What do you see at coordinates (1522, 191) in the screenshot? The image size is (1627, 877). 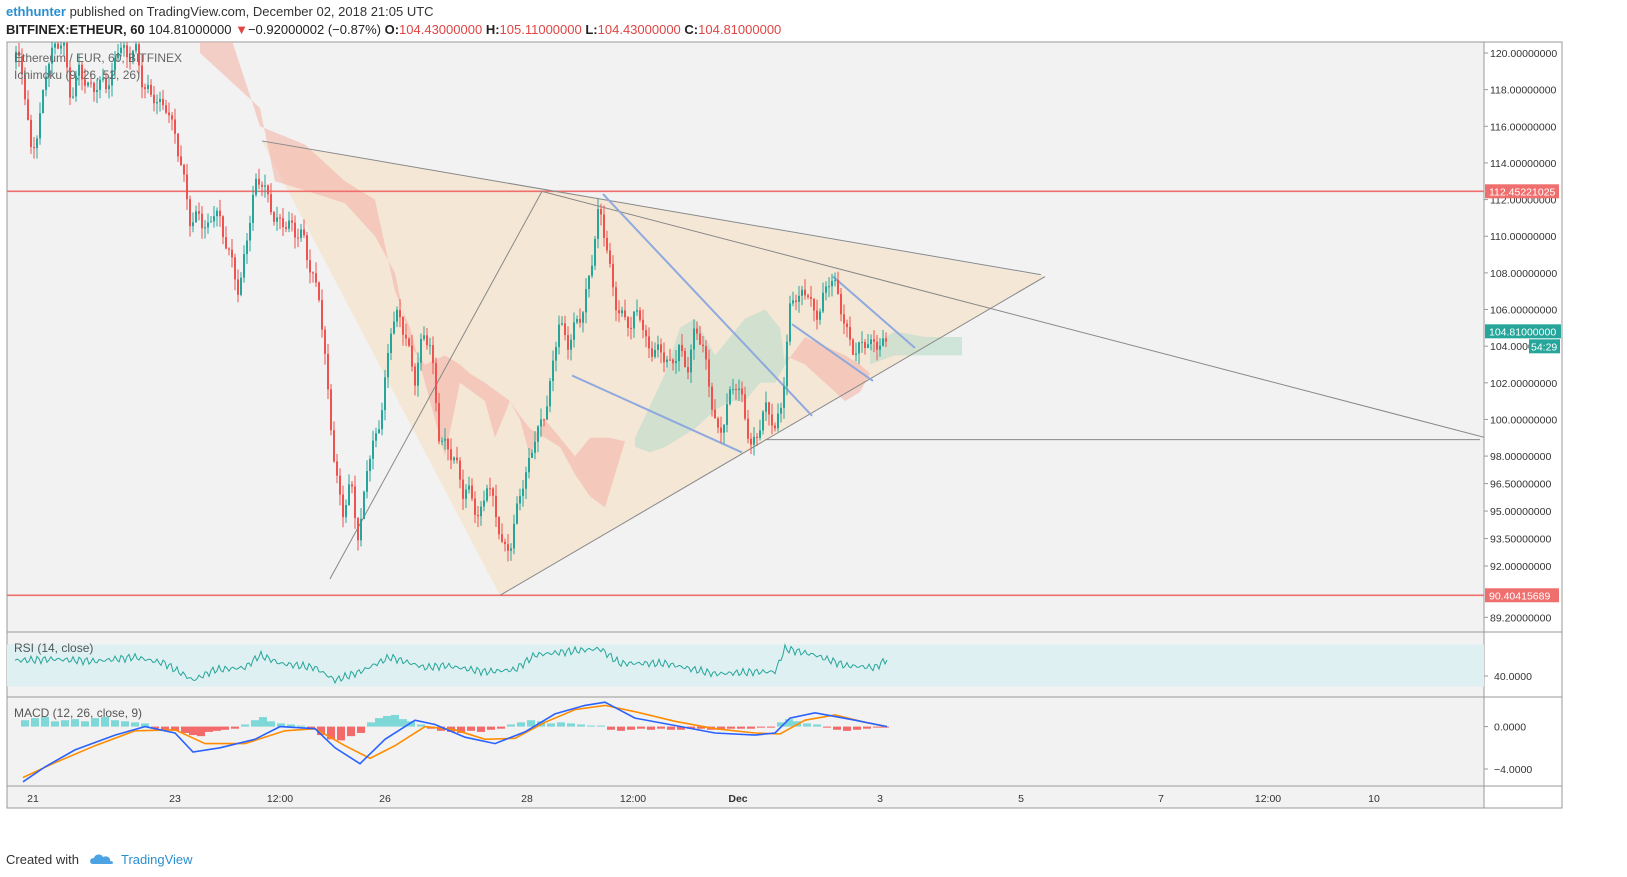 I see `level-price-tag` at bounding box center [1522, 191].